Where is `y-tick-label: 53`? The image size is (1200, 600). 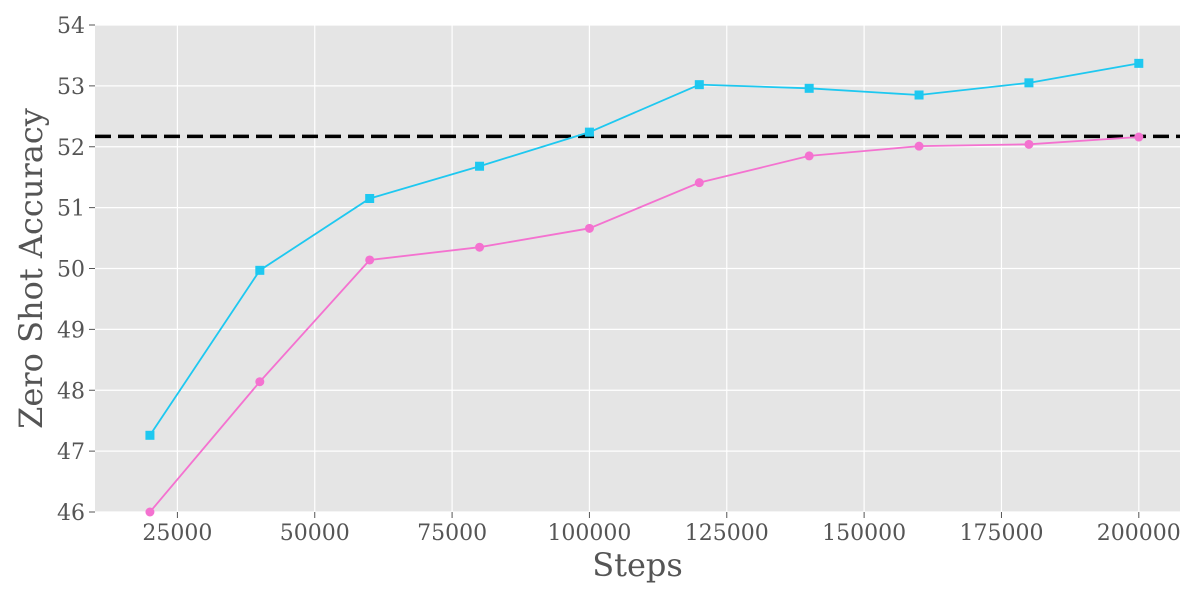 y-tick-label: 53 is located at coordinates (71, 87).